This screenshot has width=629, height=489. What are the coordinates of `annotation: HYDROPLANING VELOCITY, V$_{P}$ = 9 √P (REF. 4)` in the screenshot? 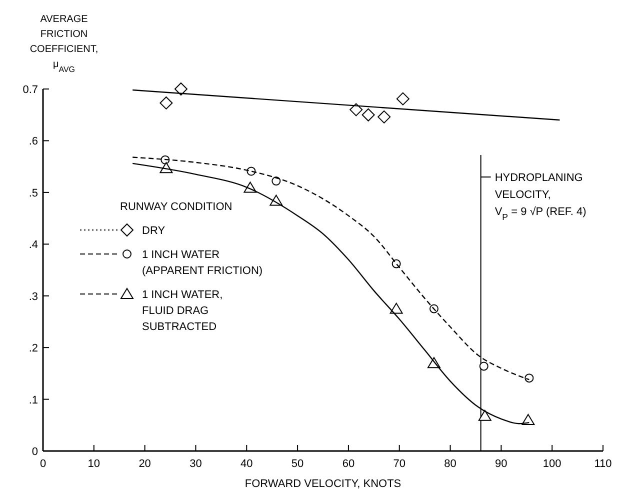 It's located at (540, 197).